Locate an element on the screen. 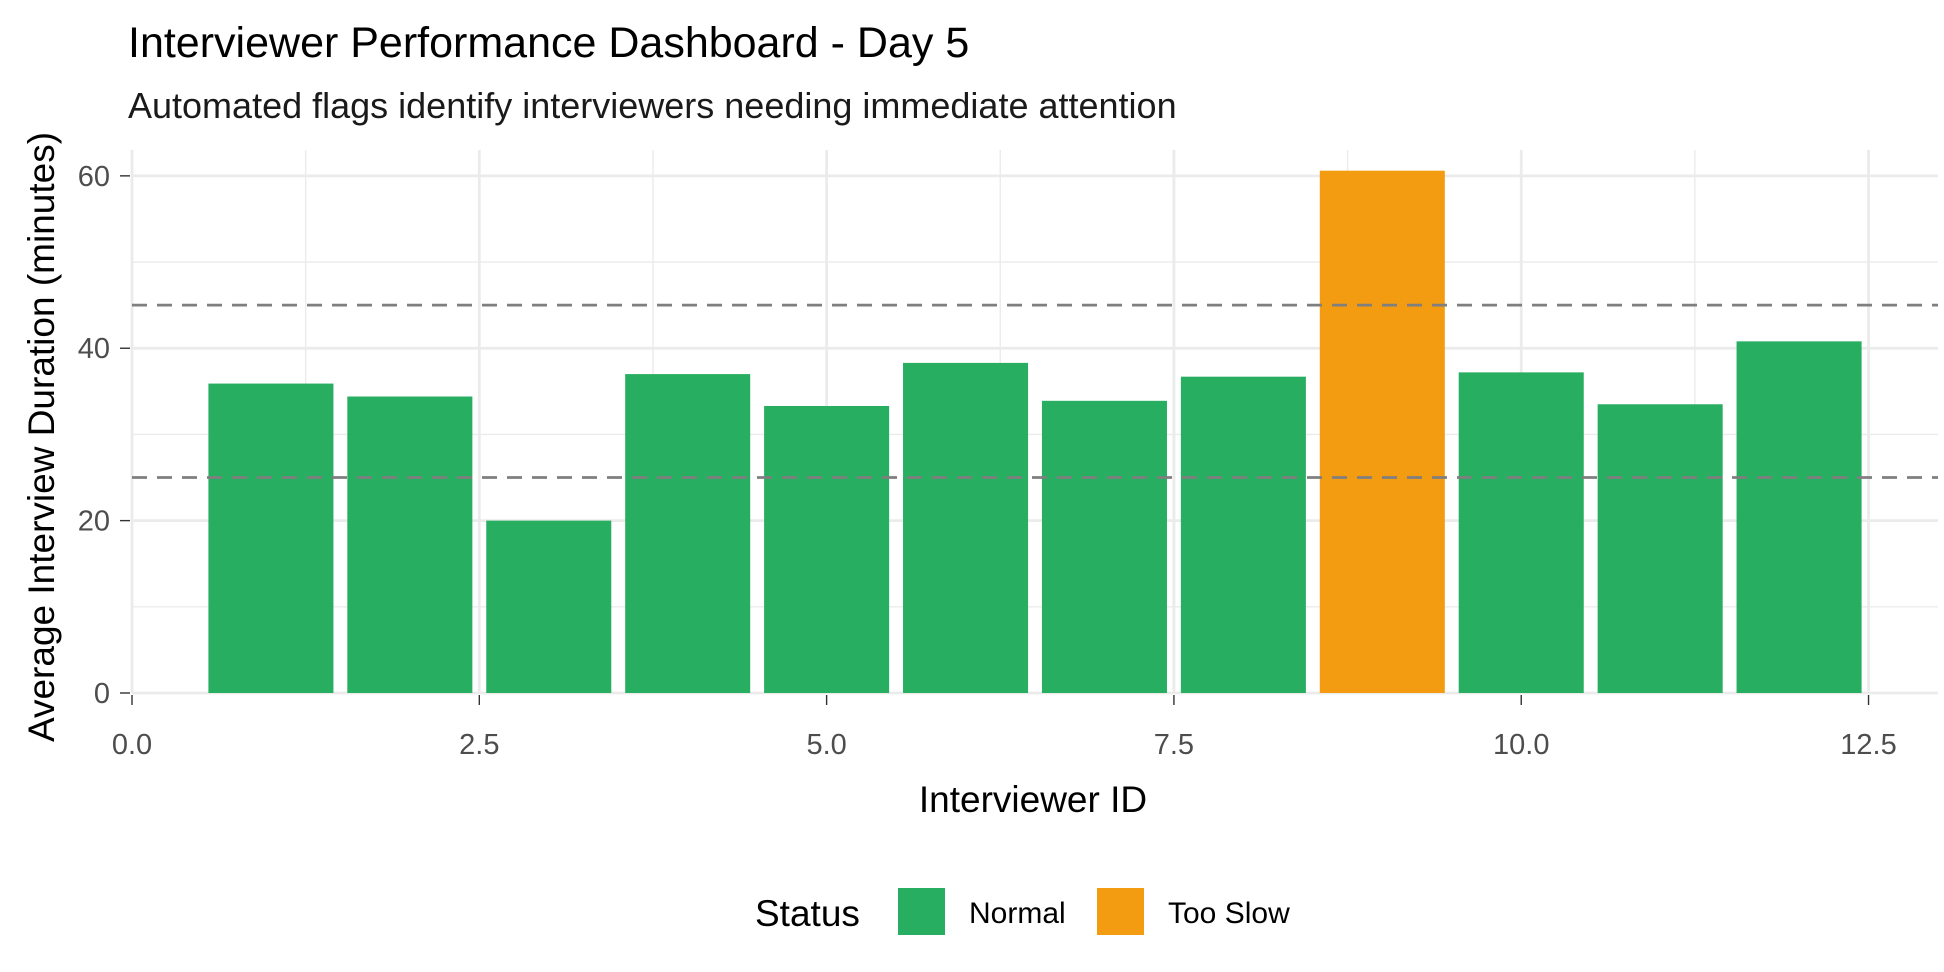 The image size is (1944, 972). y-tick-label: 0 is located at coordinates (102, 694).